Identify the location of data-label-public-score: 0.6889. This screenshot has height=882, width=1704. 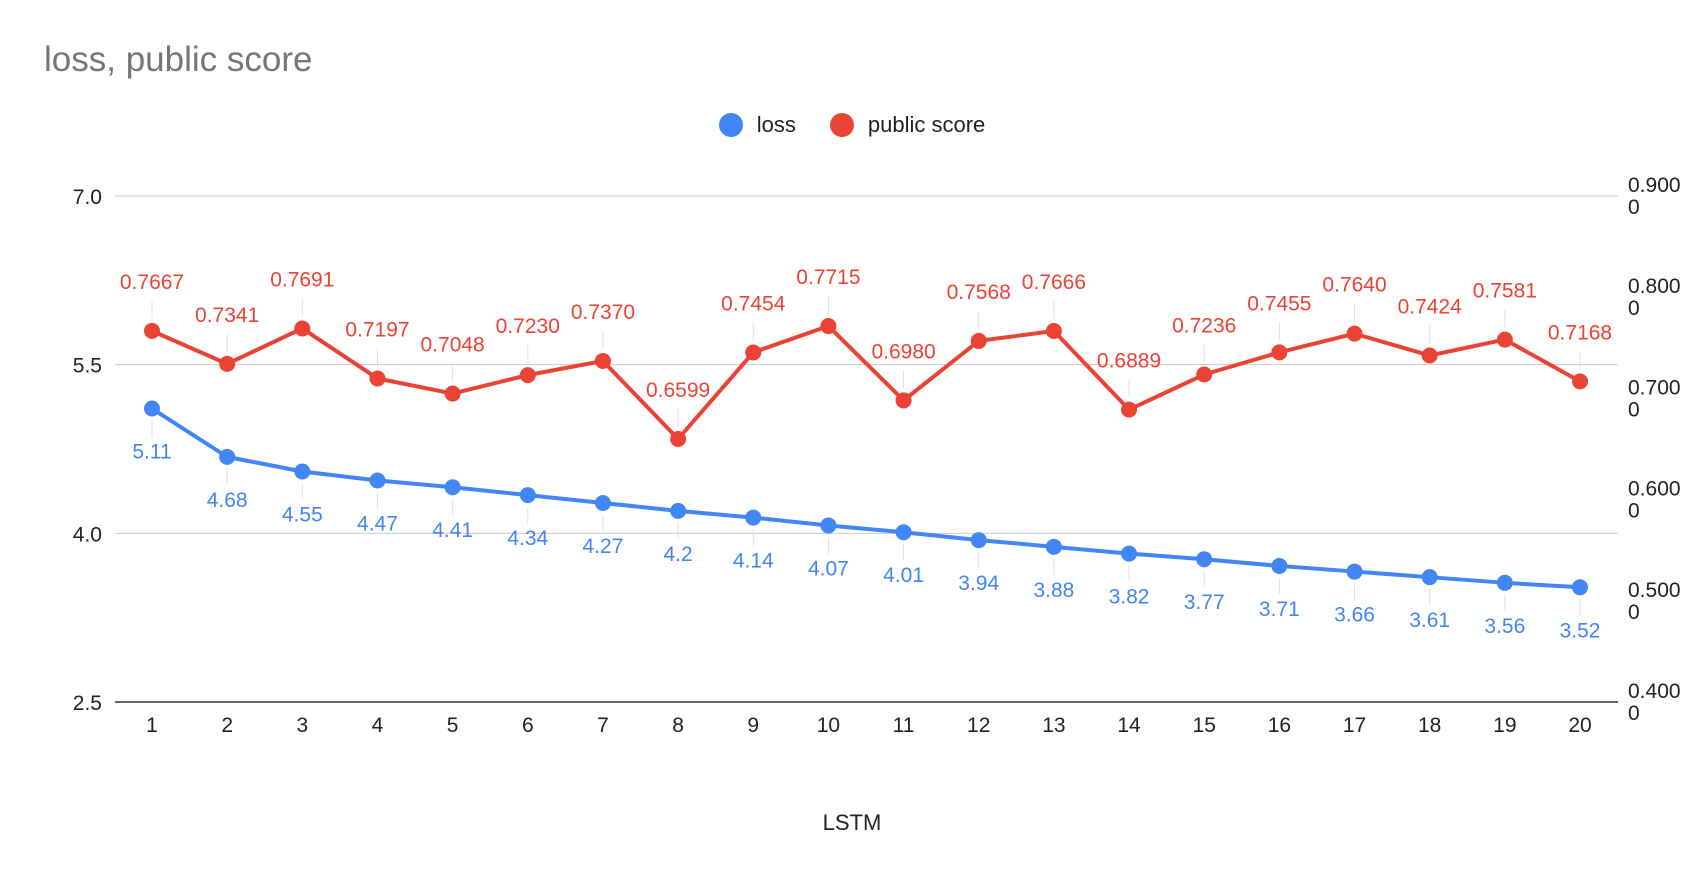
(1129, 361).